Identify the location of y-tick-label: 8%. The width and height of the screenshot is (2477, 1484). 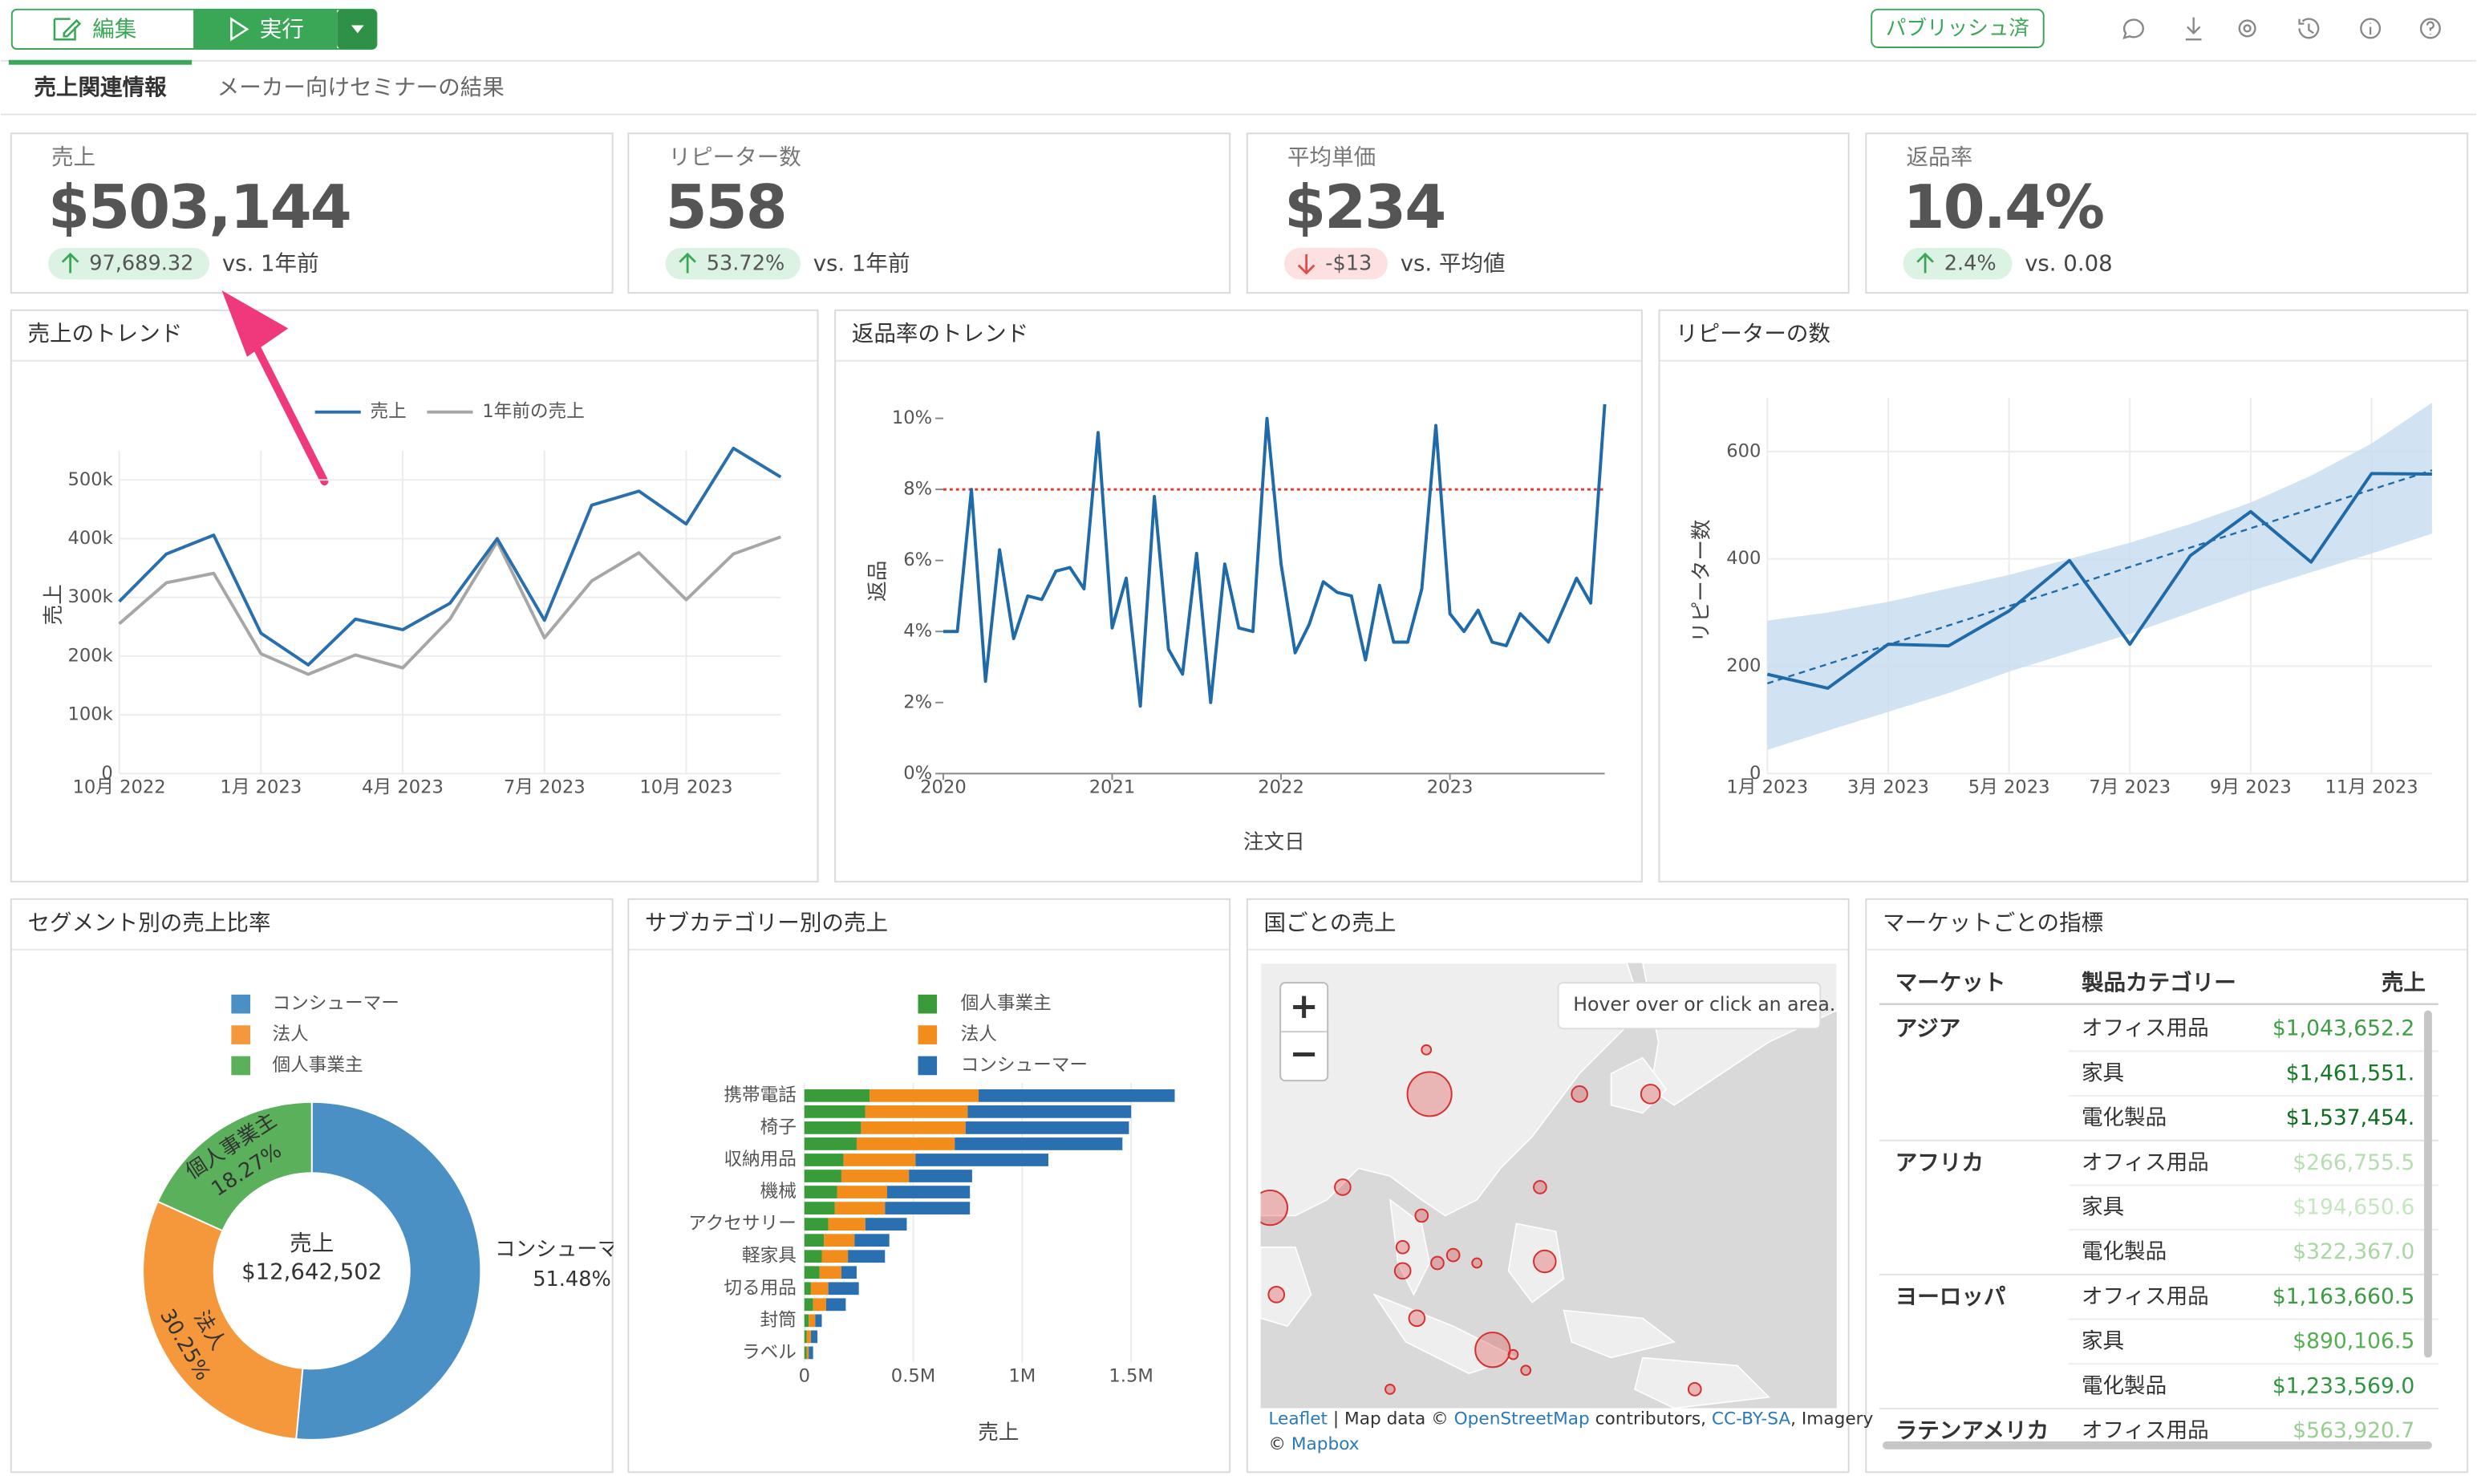
(917, 489).